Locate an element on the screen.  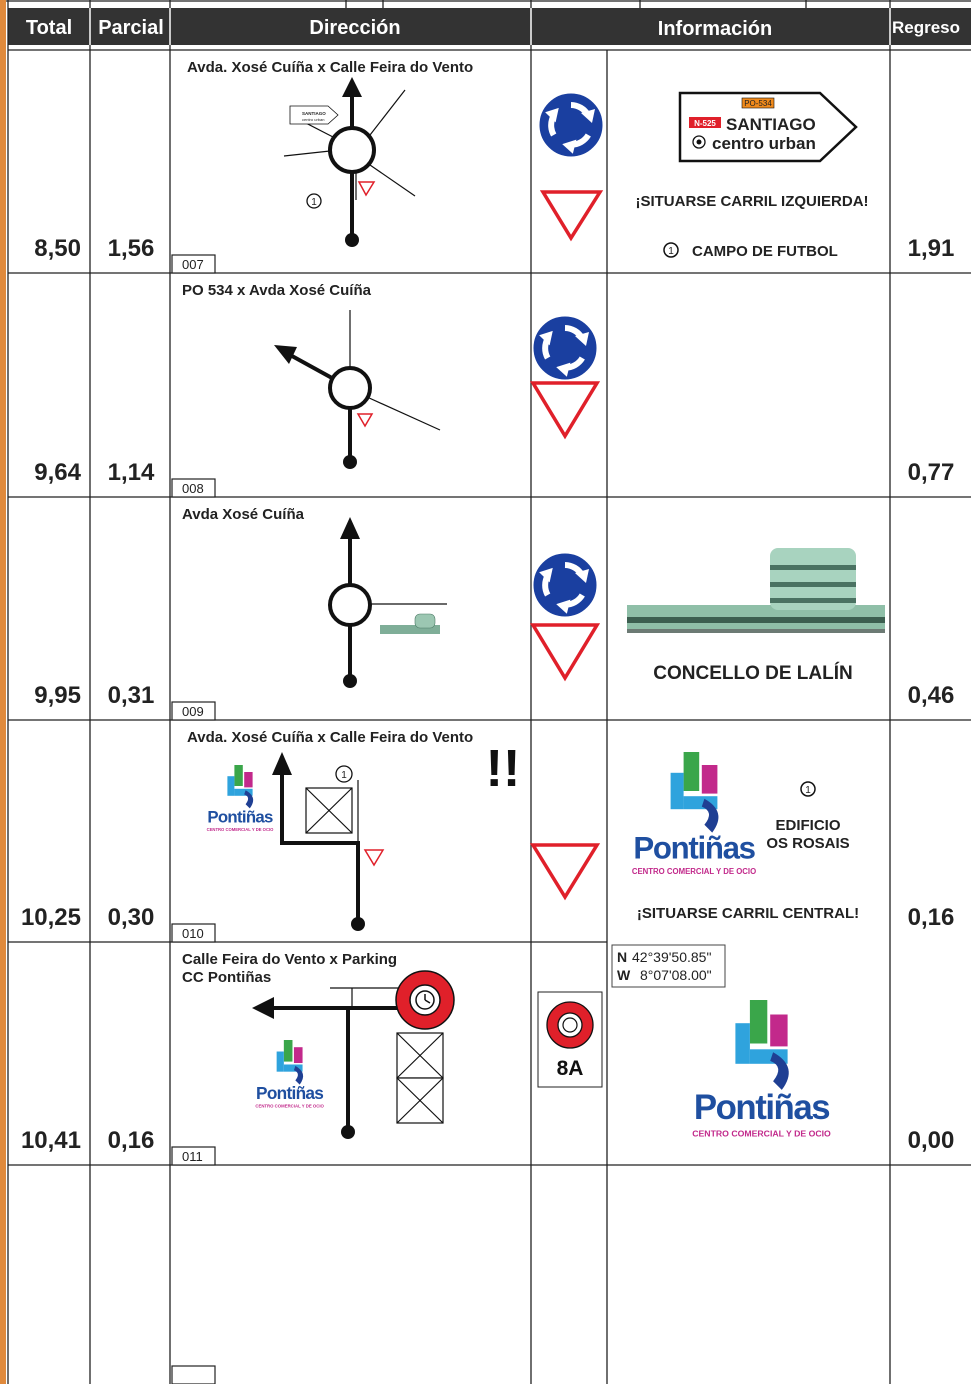
sign-sub: centro urban is located at coordinates (764, 143).